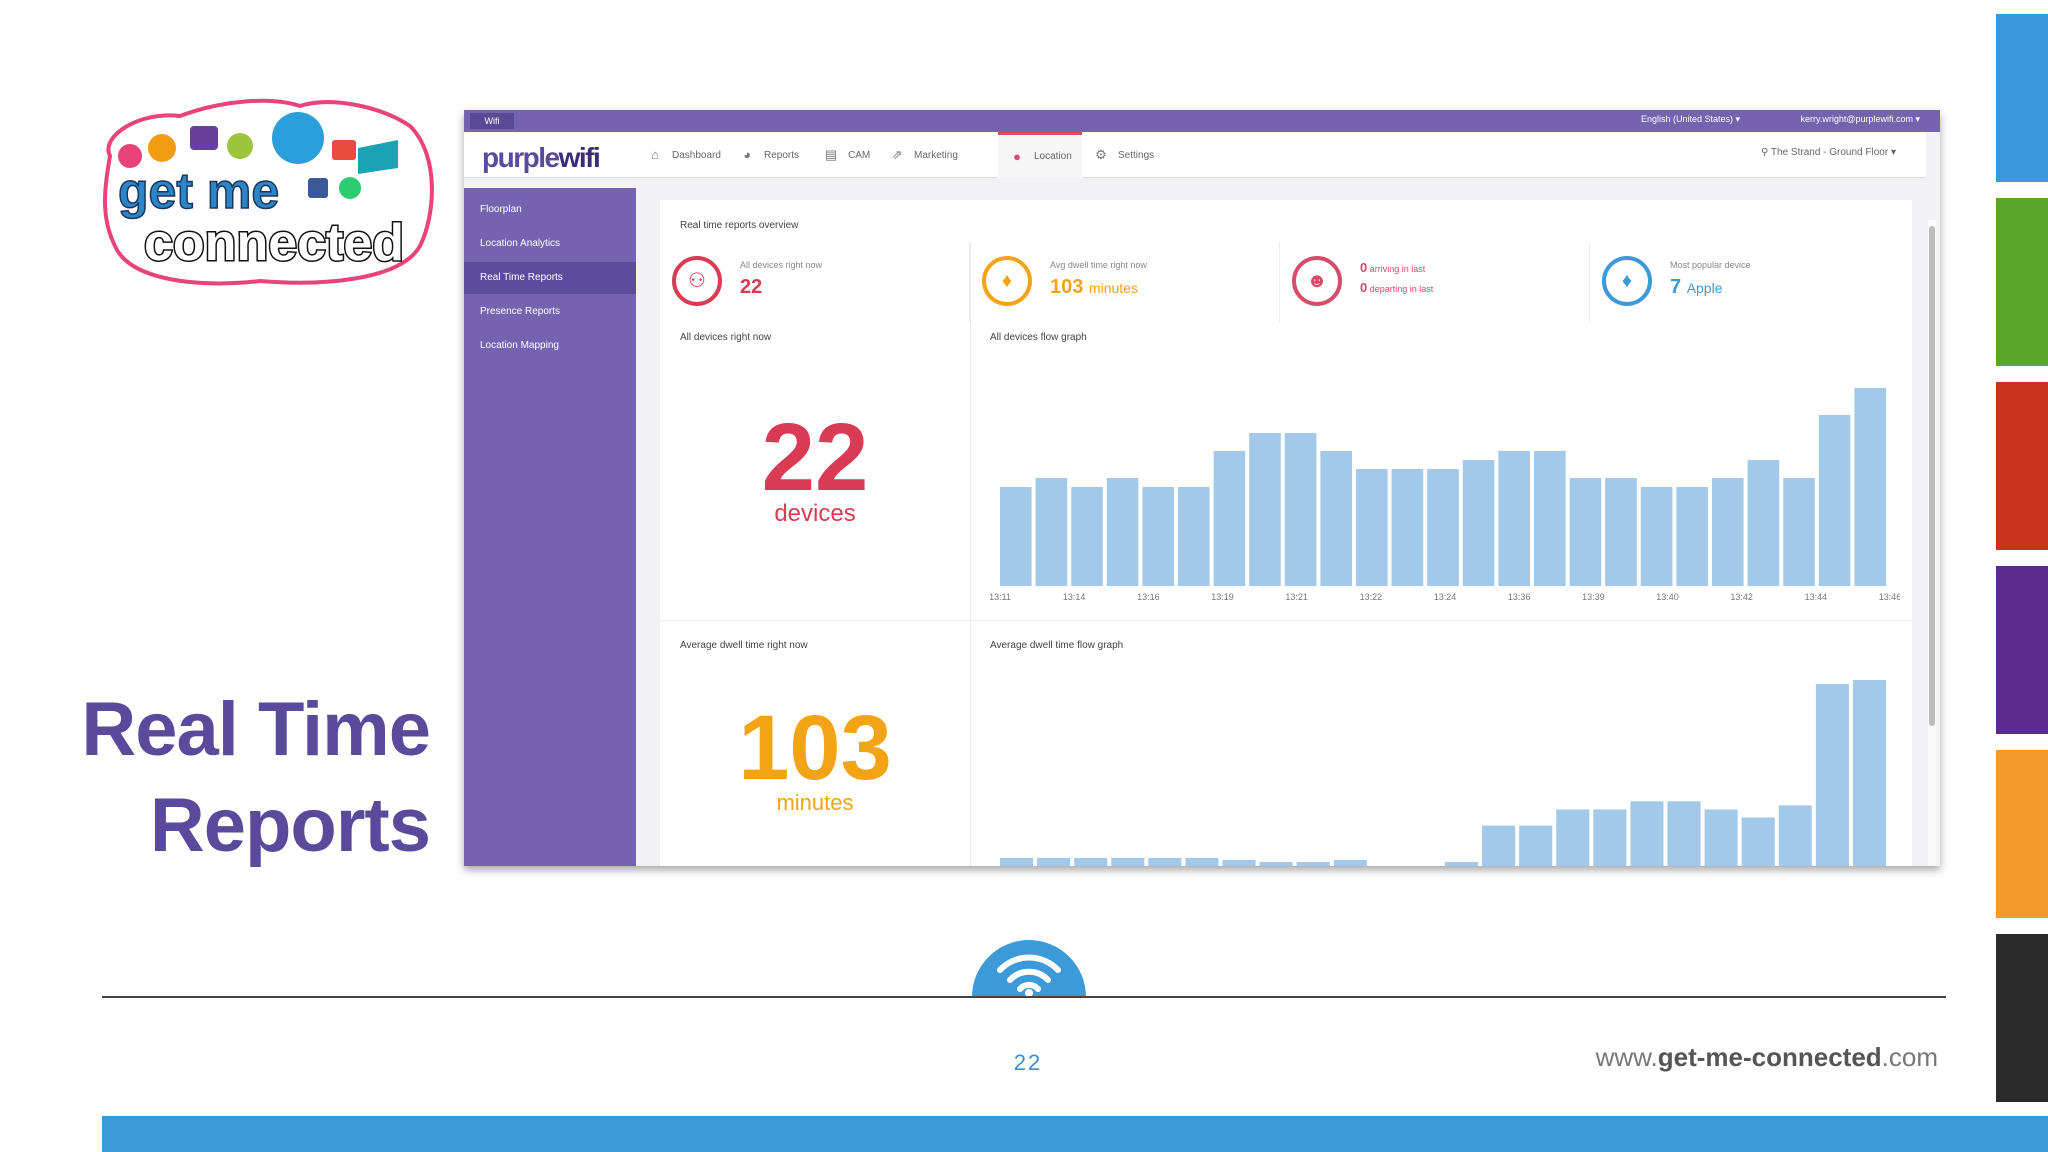 This screenshot has height=1152, width=2048. I want to click on people-icon: ⚇, so click(697, 281).